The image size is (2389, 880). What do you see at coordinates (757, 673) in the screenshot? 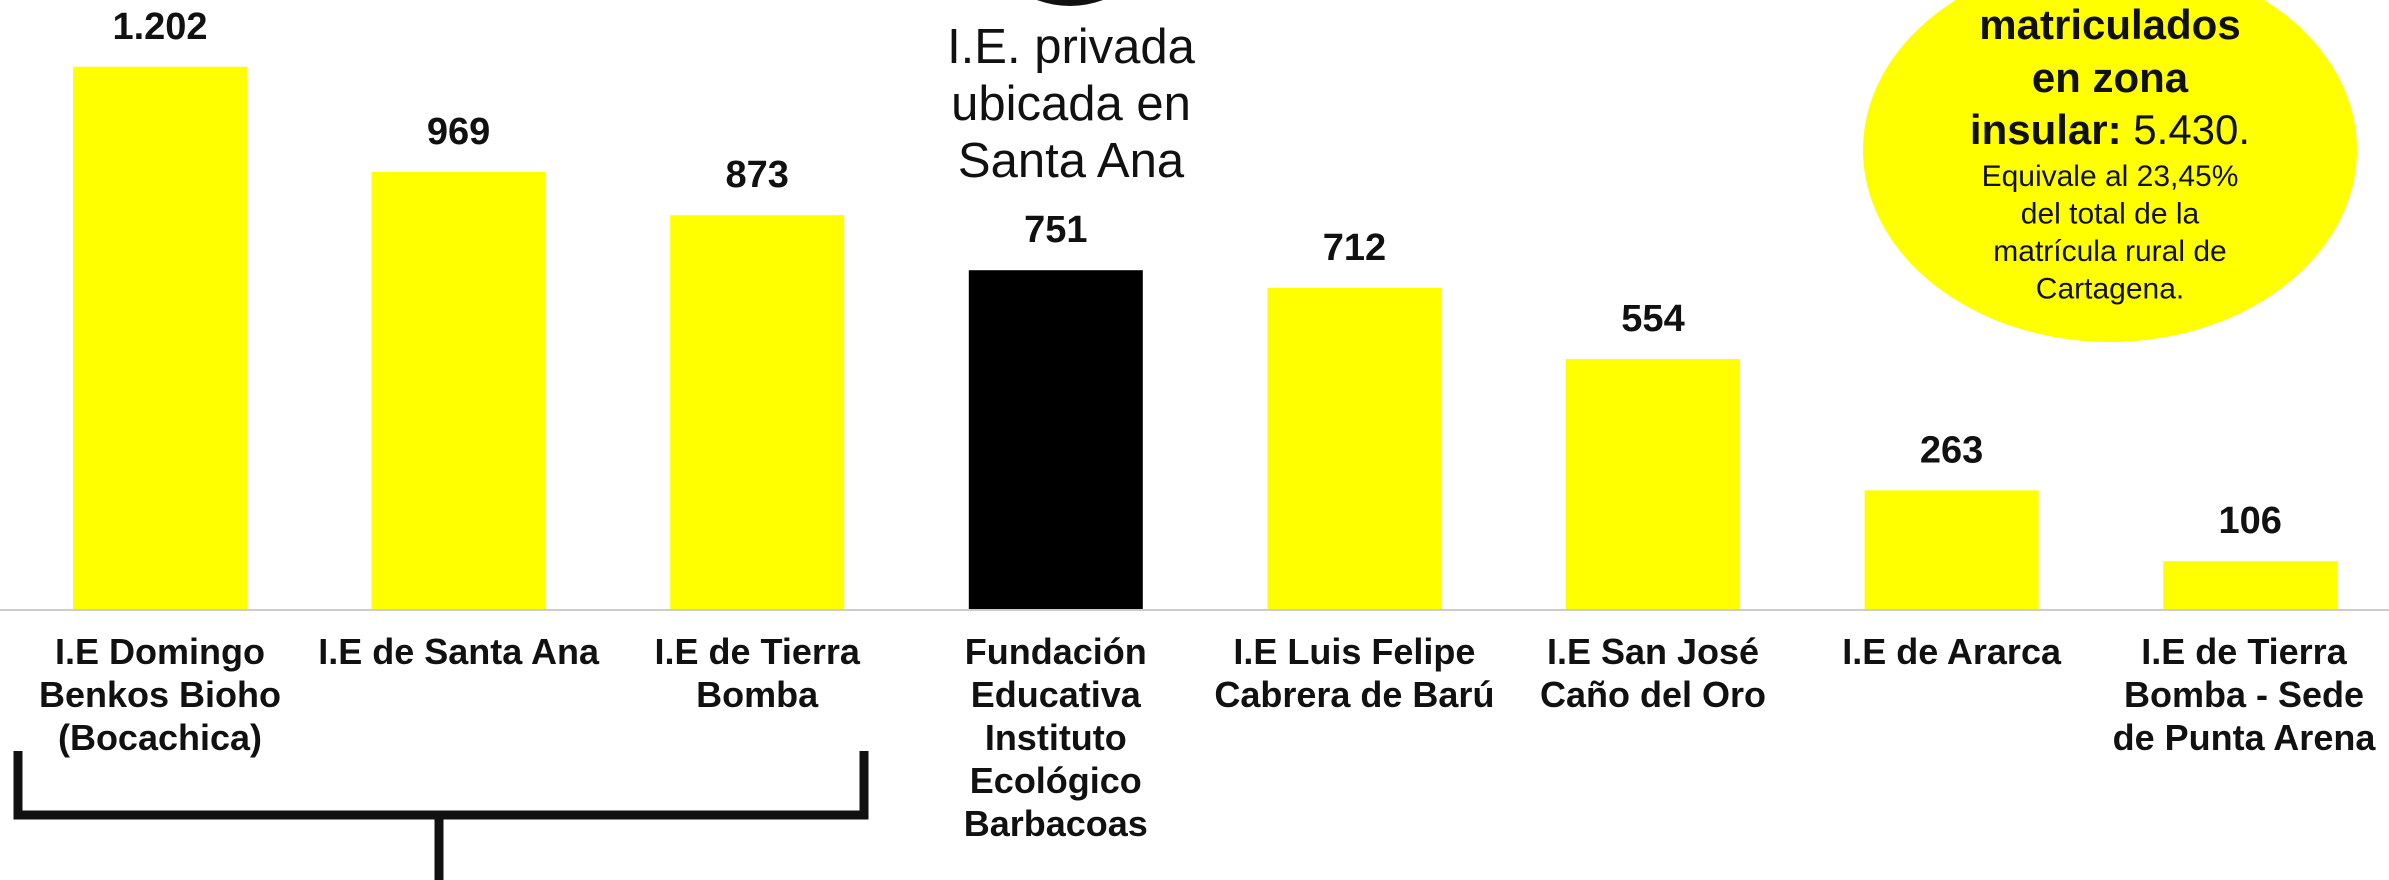
I see `category-label: I.E de Tierra Bomba` at bounding box center [757, 673].